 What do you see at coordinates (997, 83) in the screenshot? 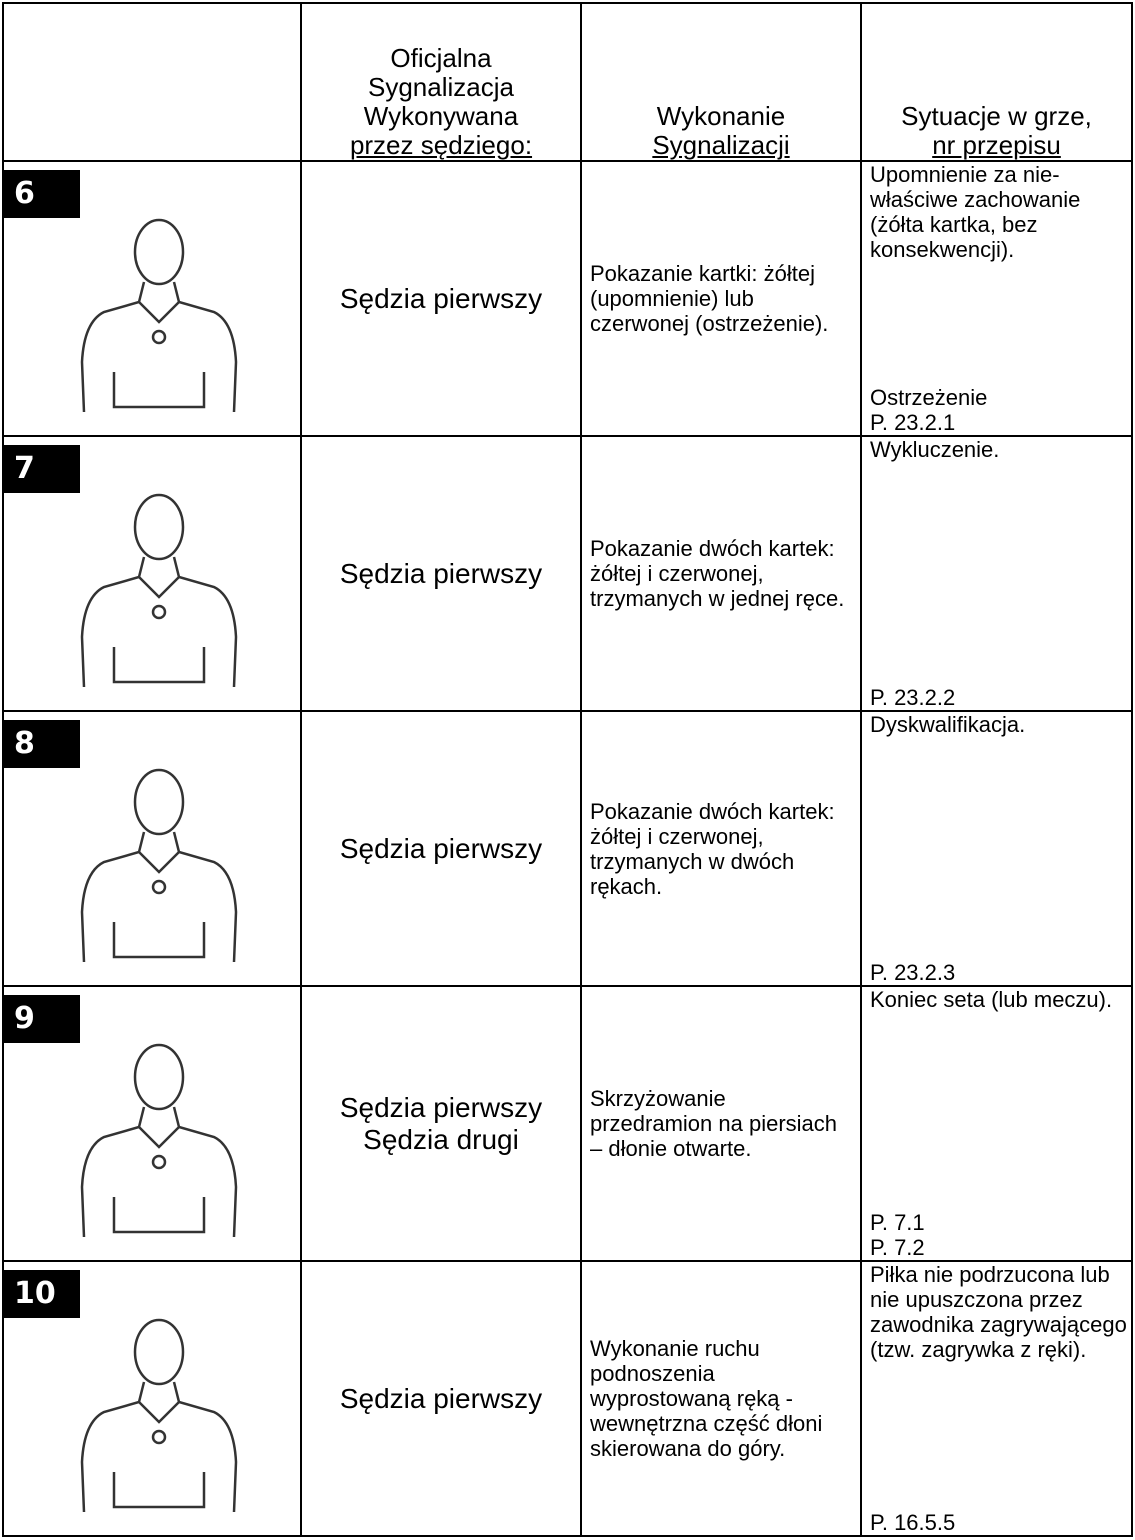
I see `header-cell: Sytuacje w grze, nr przepisu` at bounding box center [997, 83].